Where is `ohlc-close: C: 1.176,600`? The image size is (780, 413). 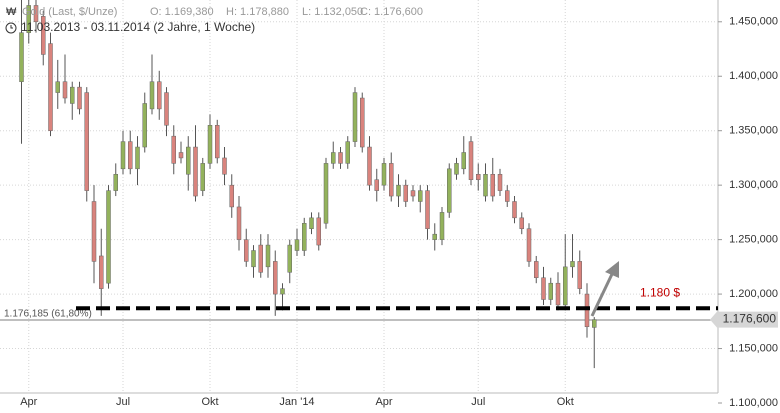 ohlc-close: C: 1.176,600 is located at coordinates (391, 12).